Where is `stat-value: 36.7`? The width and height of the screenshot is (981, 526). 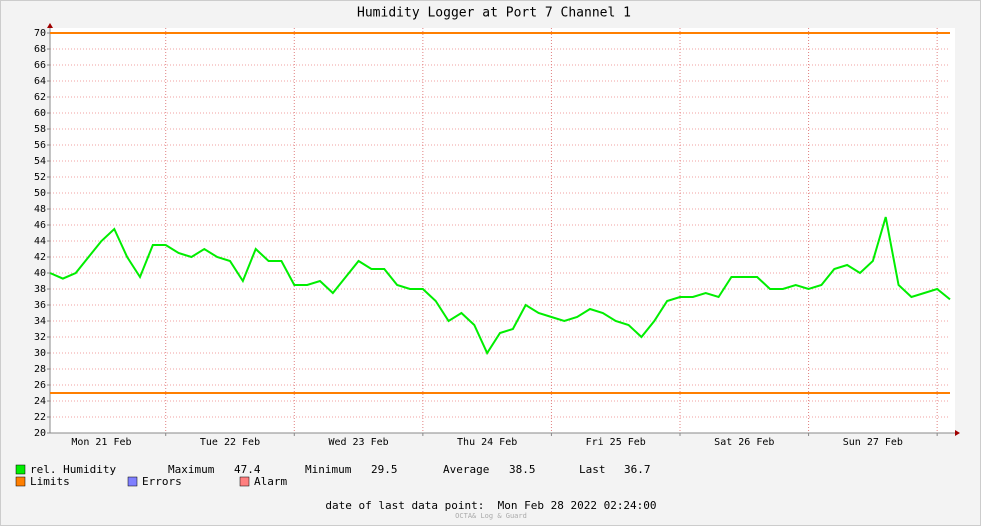 stat-value: 36.7 is located at coordinates (637, 469).